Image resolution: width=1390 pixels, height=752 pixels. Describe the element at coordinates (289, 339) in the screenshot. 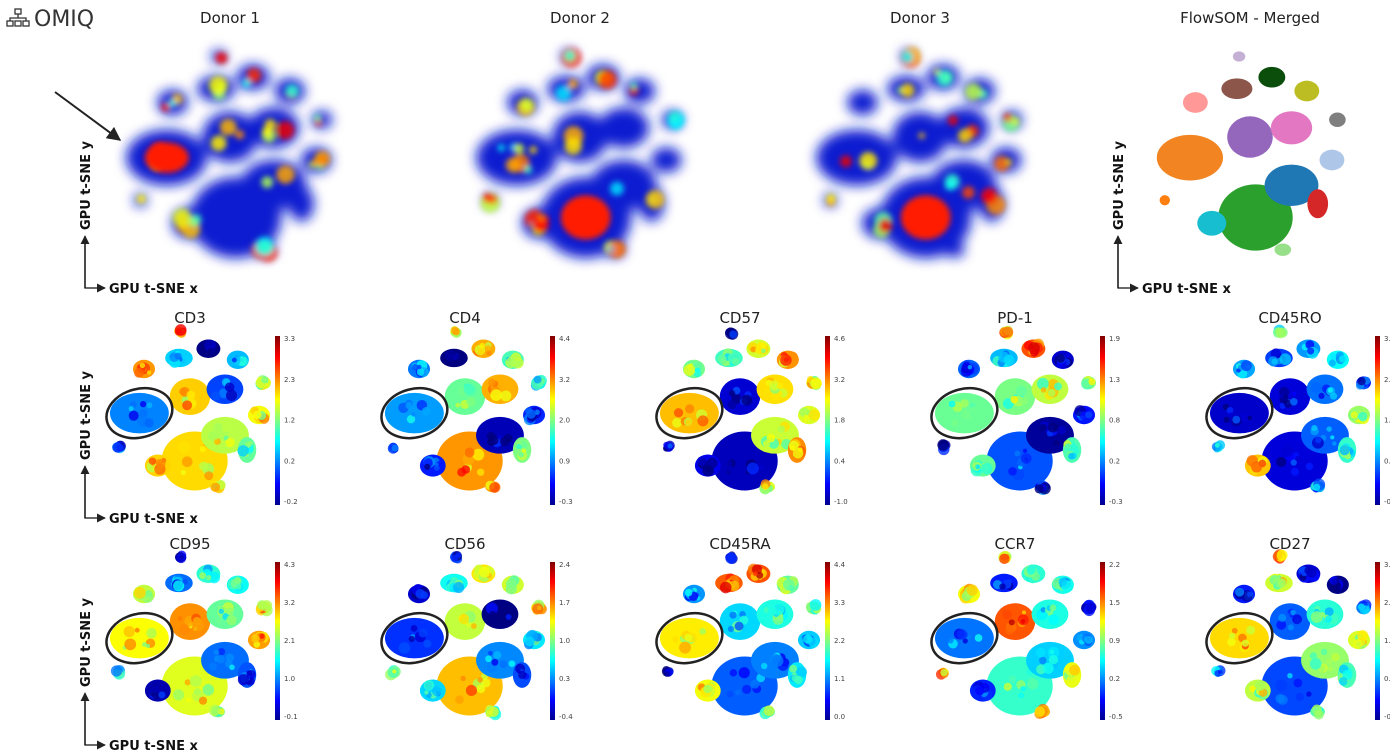

I see `colorbar-tick-label: 3.3` at that location.